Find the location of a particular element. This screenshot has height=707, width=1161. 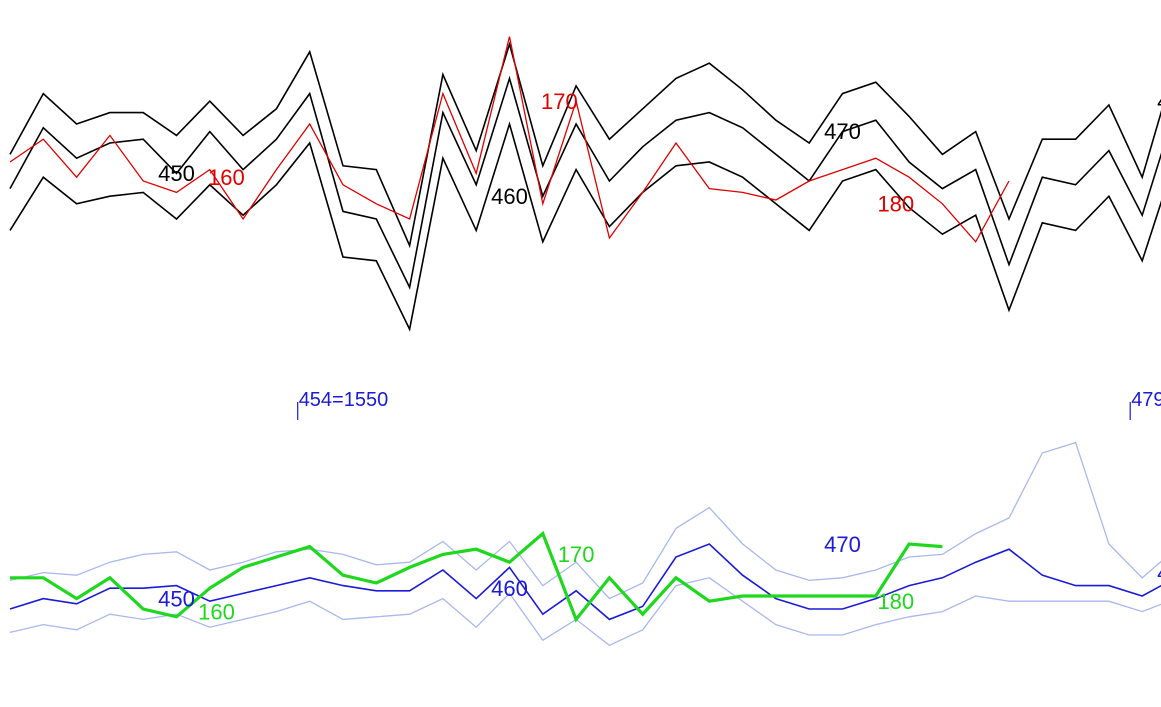

annotation-label: 479=1525 is located at coordinates (1146, 400).